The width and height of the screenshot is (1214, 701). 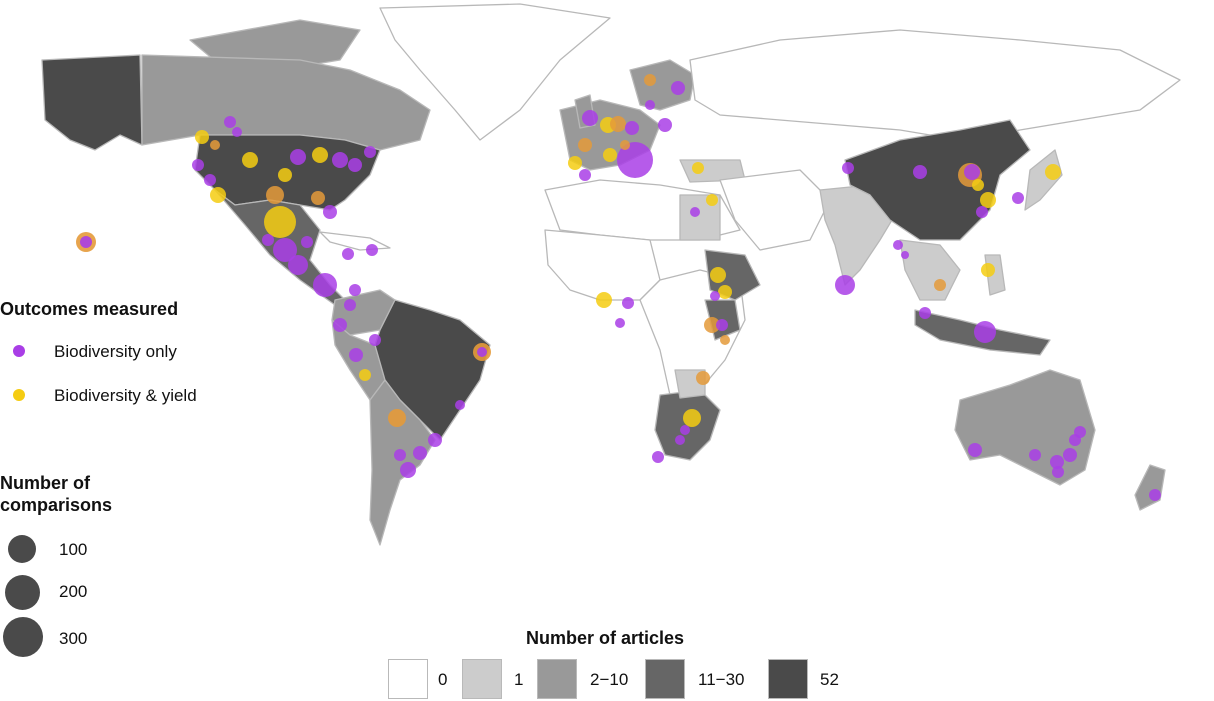 I want to click on scandinavia, so click(x=662, y=85).